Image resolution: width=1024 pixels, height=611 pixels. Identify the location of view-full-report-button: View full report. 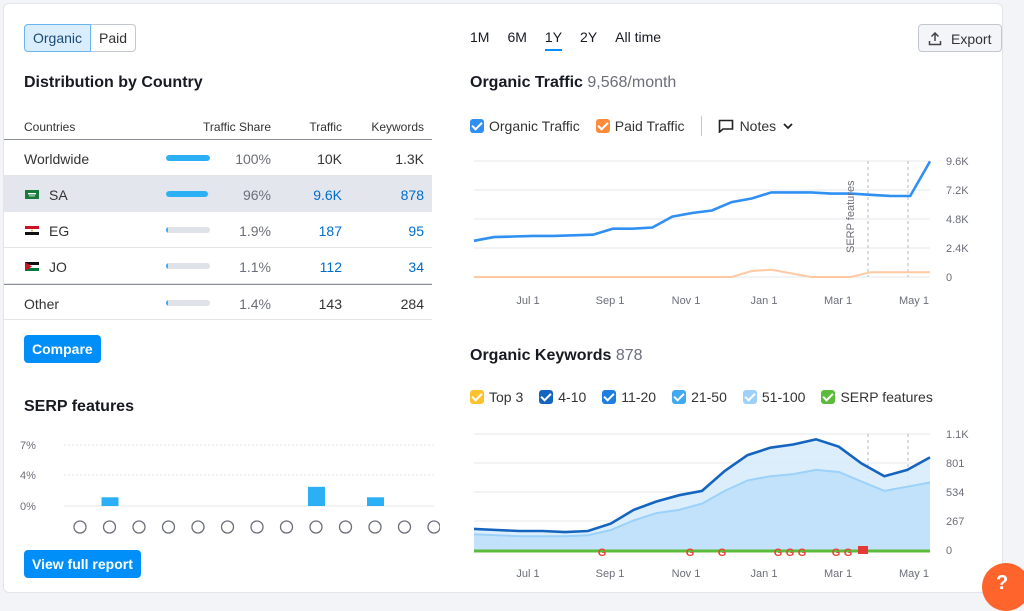
(82, 564).